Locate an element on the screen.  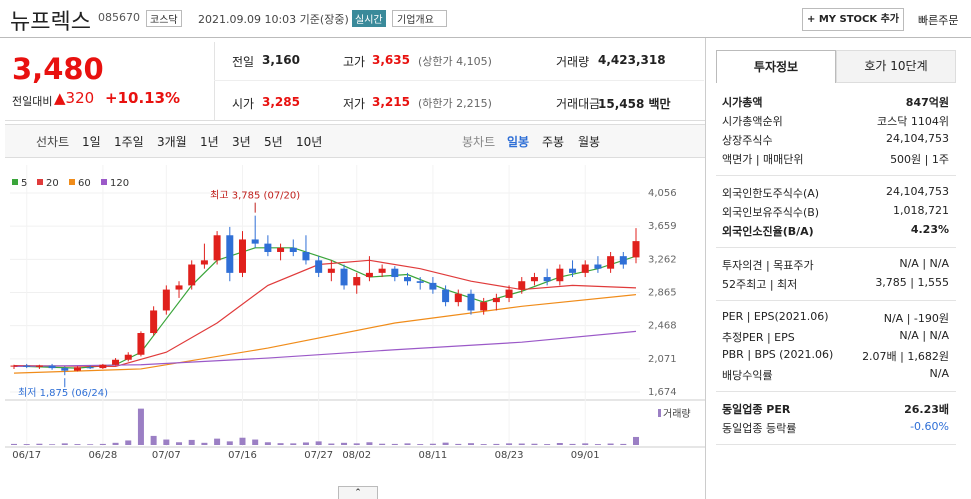
price: 3,480 is located at coordinates (58, 69).